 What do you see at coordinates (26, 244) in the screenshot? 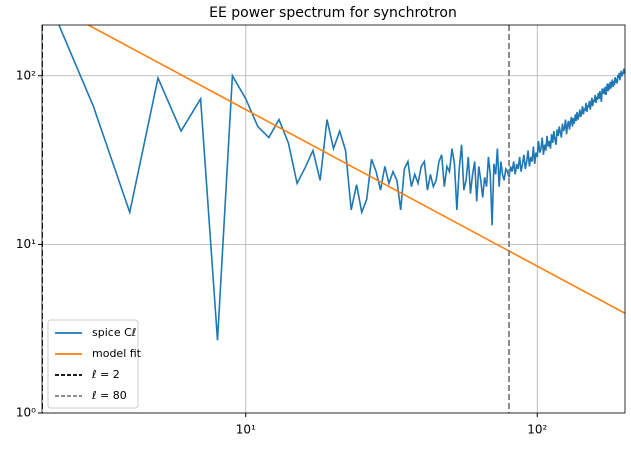
I see `y-tick-label: 10¹` at bounding box center [26, 244].